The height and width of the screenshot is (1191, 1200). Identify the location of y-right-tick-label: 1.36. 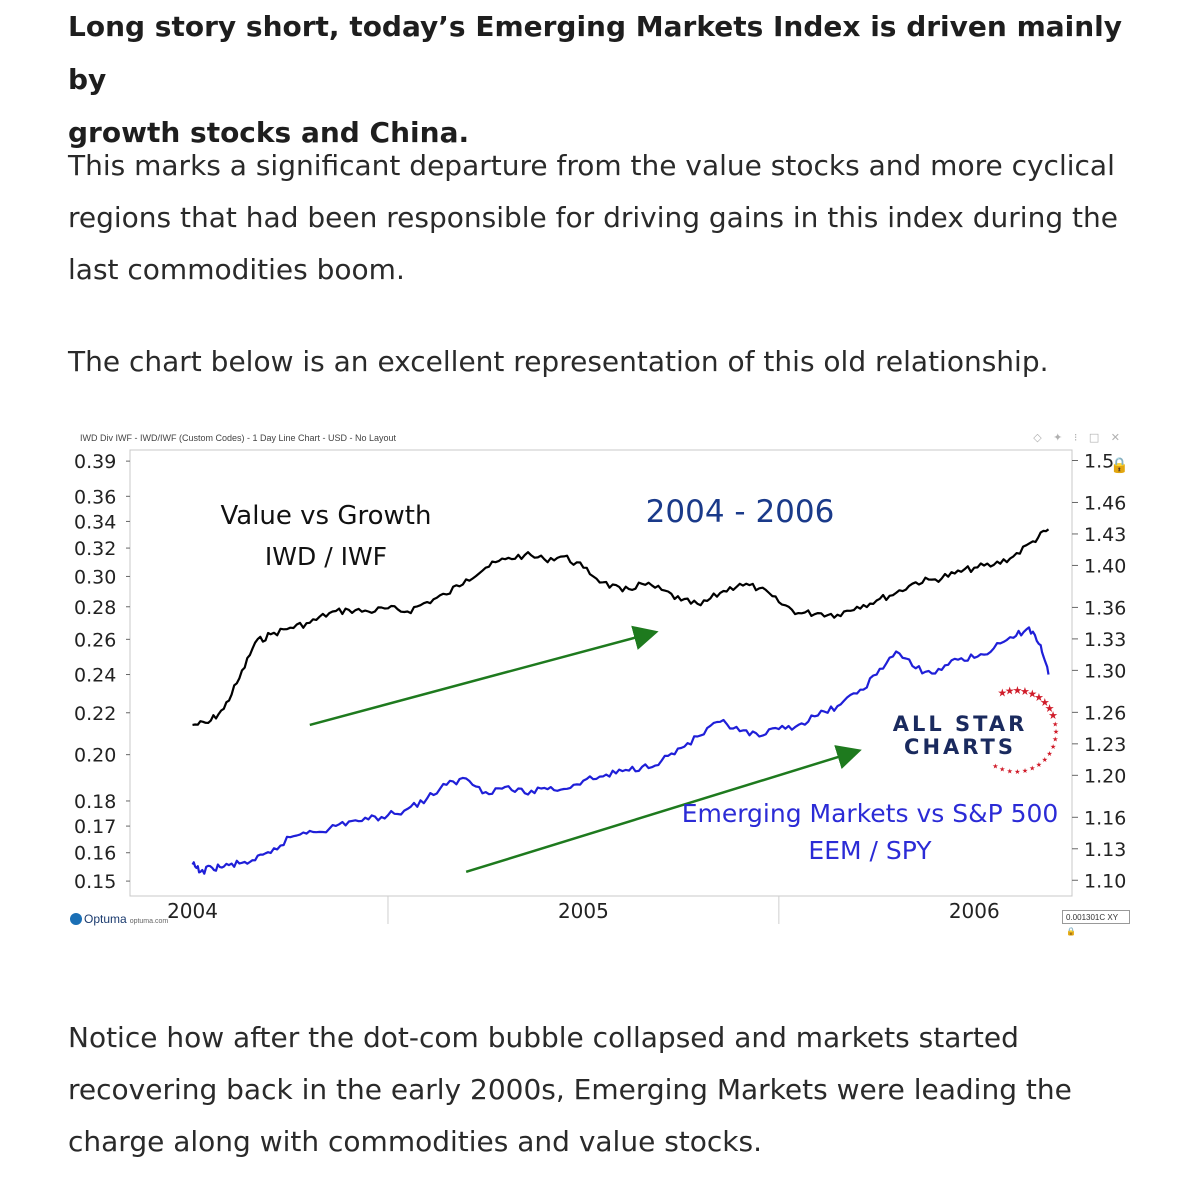
(1105, 608).